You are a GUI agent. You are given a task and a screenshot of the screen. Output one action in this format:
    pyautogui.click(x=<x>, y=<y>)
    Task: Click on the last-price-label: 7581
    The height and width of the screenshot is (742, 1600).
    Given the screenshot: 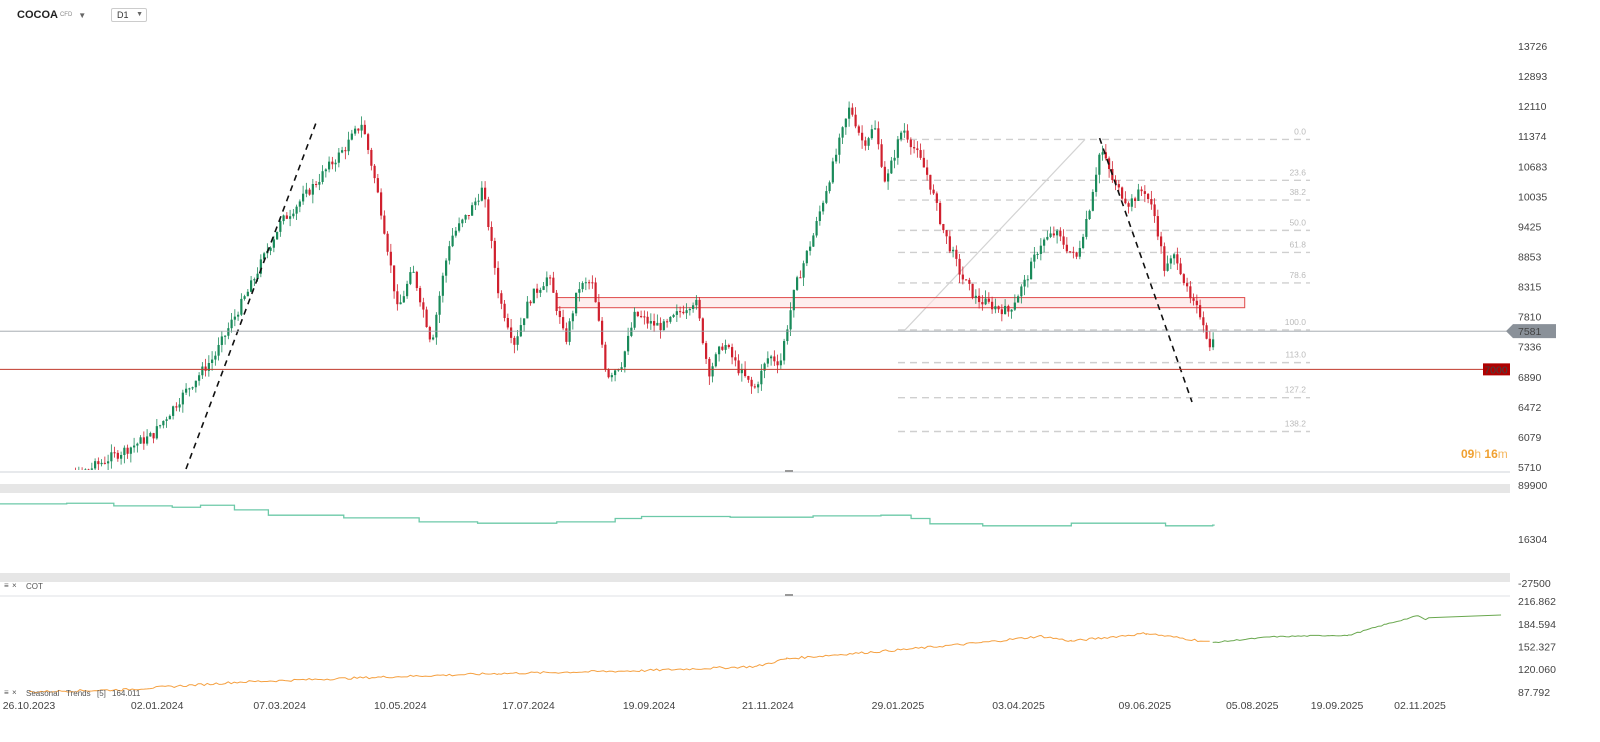 What is the action you would take?
    pyautogui.click(x=1530, y=332)
    